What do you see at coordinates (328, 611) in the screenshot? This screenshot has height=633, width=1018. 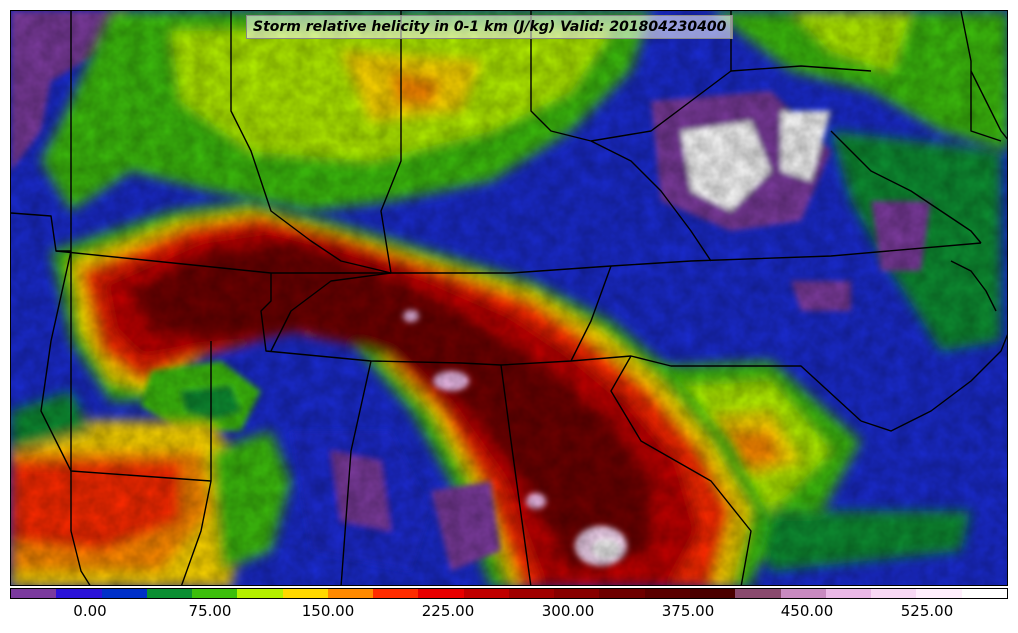 I see `colorbar-tick-label: 150.00` at bounding box center [328, 611].